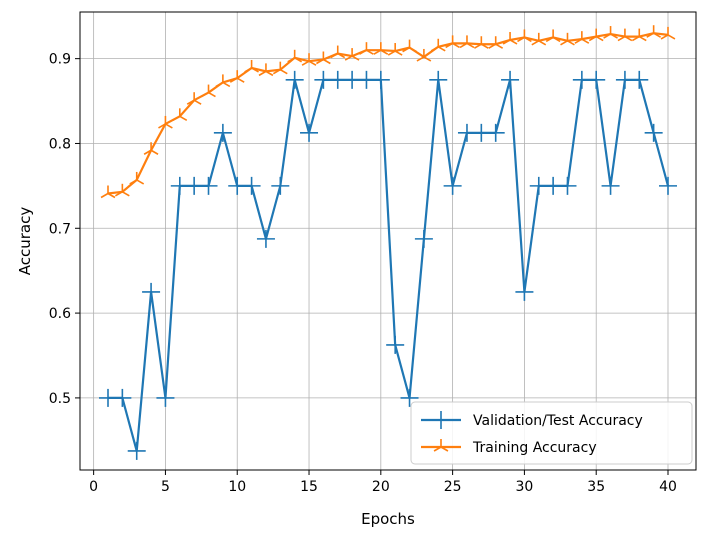 The height and width of the screenshot is (541, 727). I want to click on x-tick-label: 10, so click(237, 487).